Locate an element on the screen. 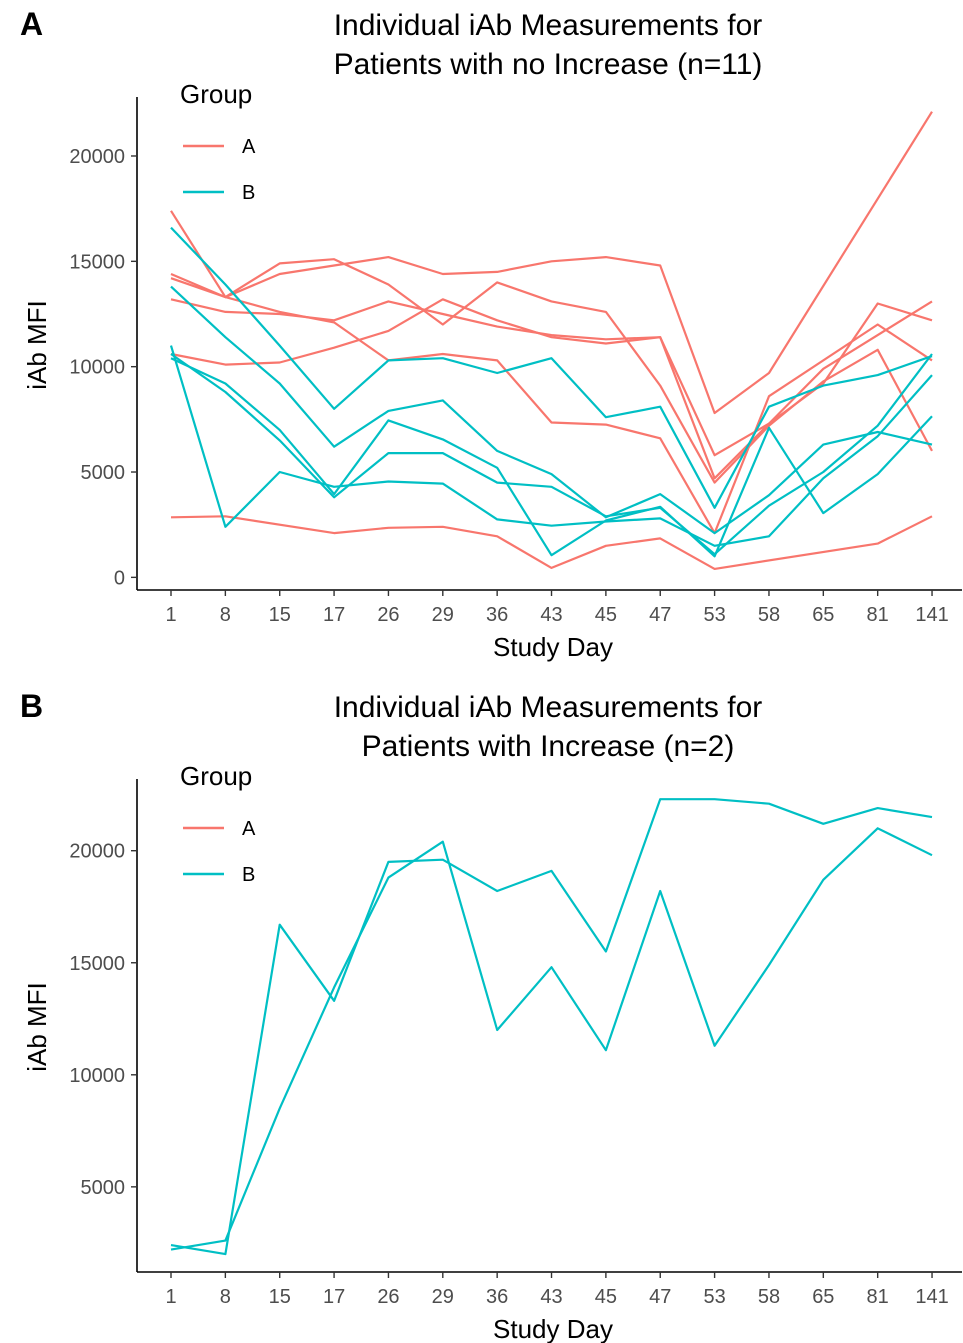 The width and height of the screenshot is (963, 1343). panel-b-x-tick-label: 1 is located at coordinates (170, 1297).